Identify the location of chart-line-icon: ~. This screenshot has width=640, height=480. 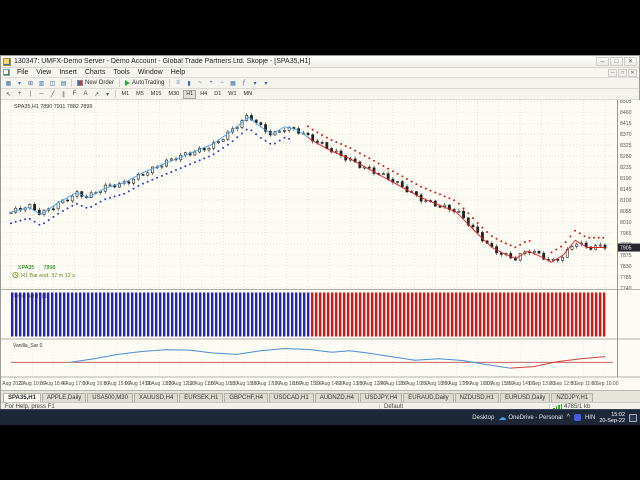
(200, 83).